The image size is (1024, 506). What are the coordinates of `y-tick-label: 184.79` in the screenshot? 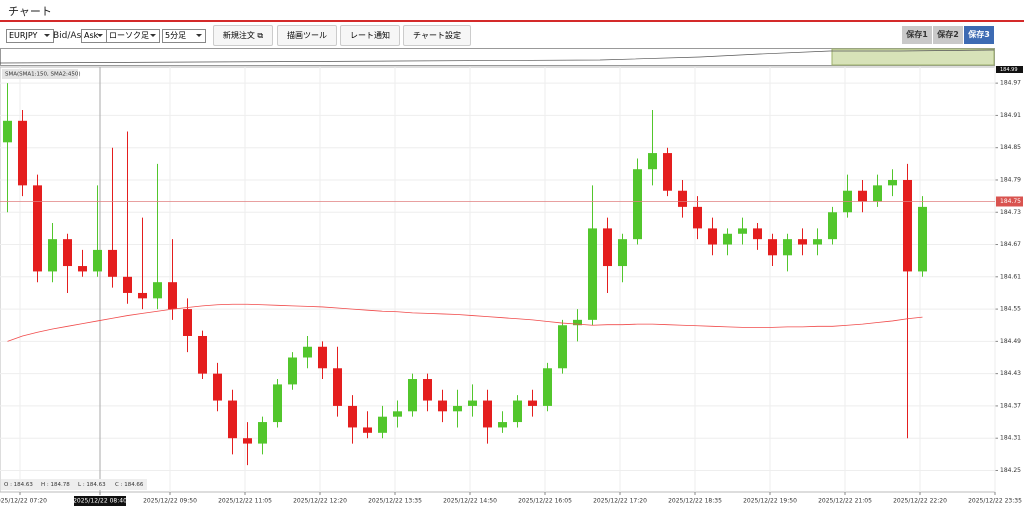 It's located at (1010, 179).